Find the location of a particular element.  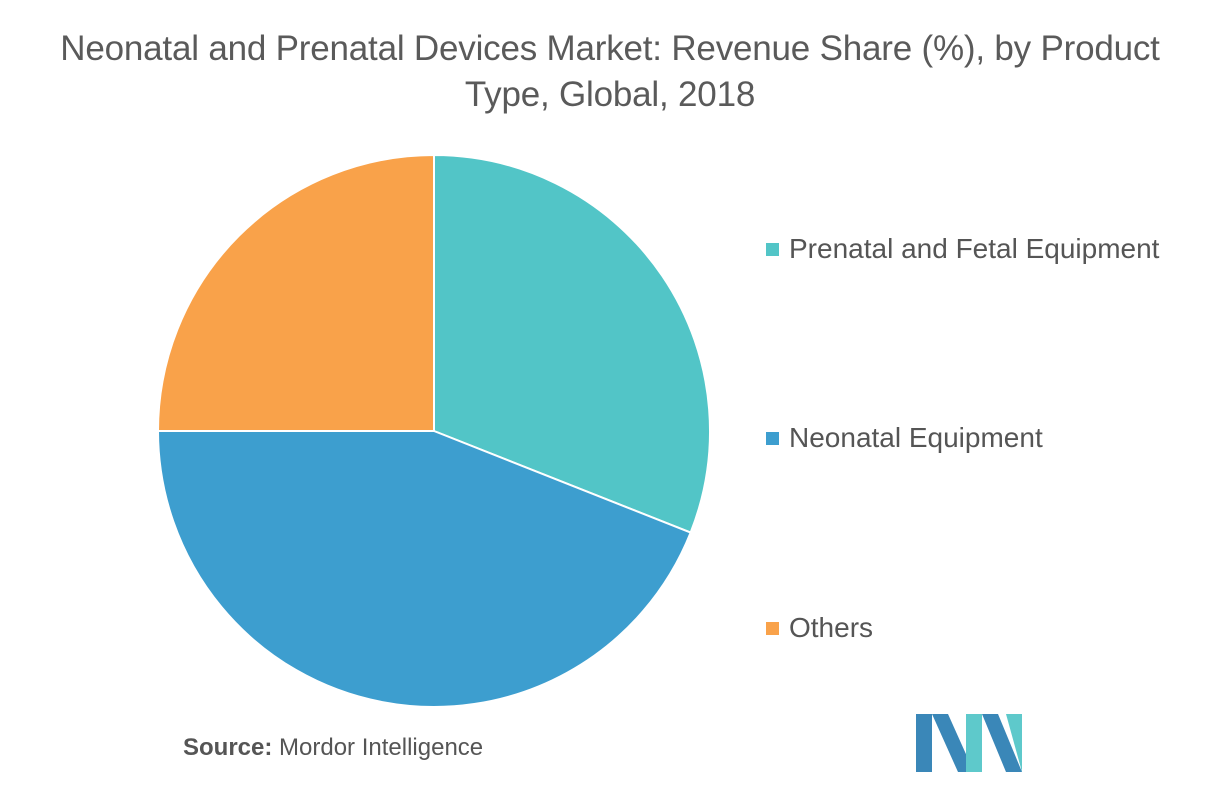

logo-shape-left is located at coordinates (924, 743).